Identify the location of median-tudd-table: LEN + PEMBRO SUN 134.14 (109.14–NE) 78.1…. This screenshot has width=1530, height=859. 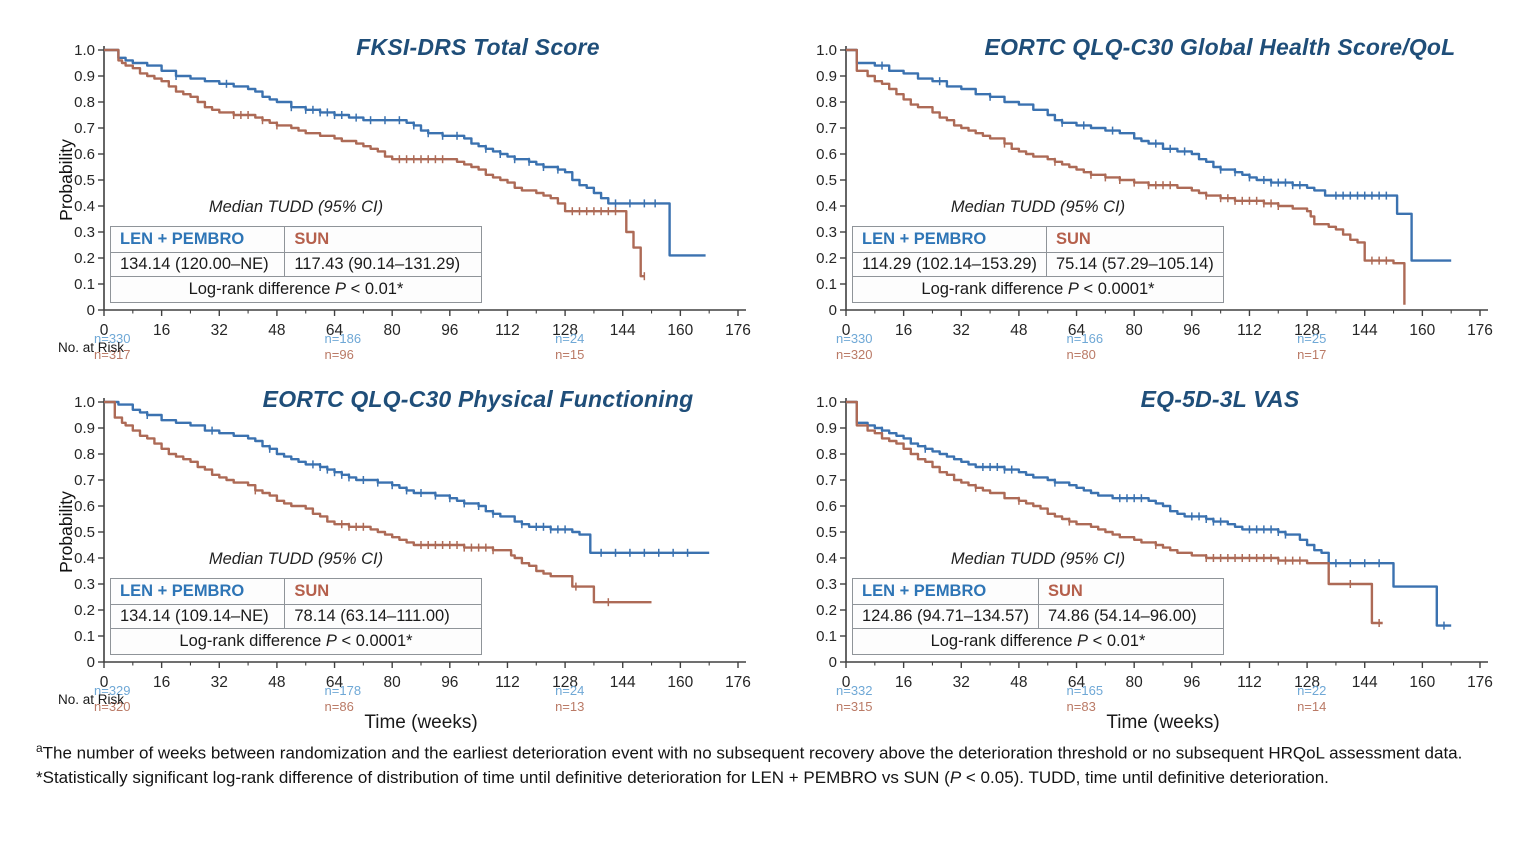
(295, 616).